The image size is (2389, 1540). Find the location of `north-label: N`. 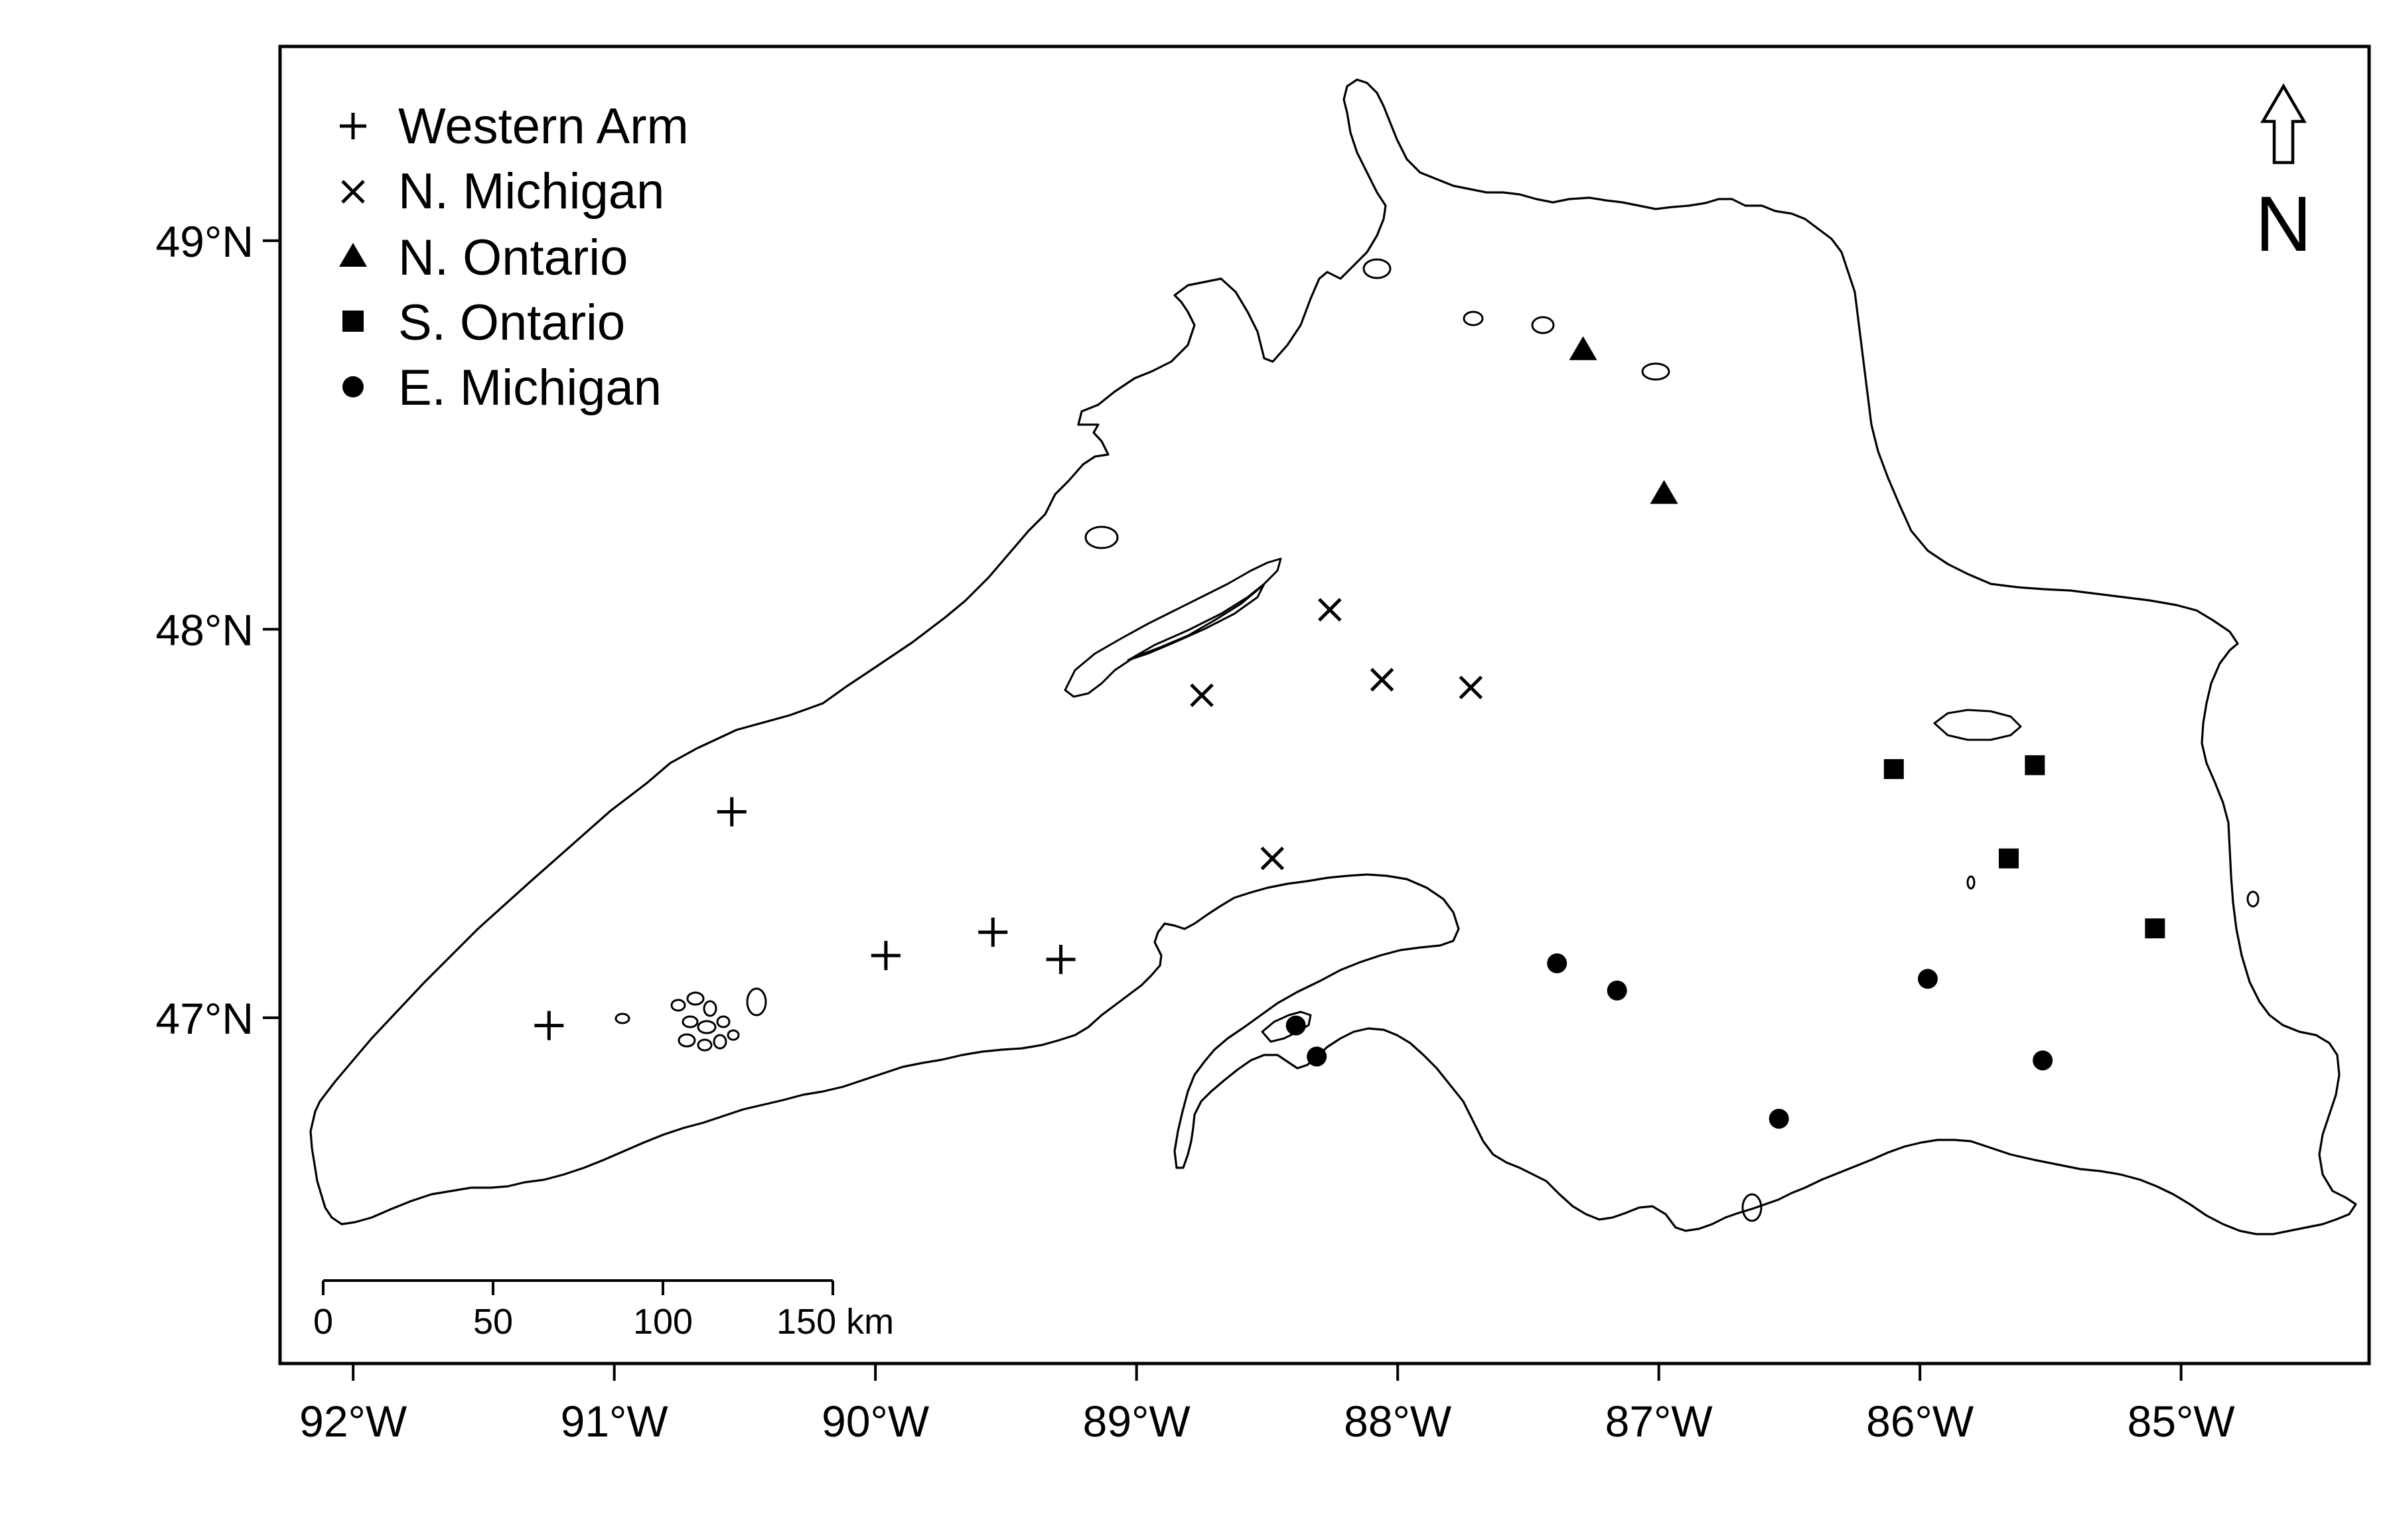

north-label: N is located at coordinates (2283, 224).